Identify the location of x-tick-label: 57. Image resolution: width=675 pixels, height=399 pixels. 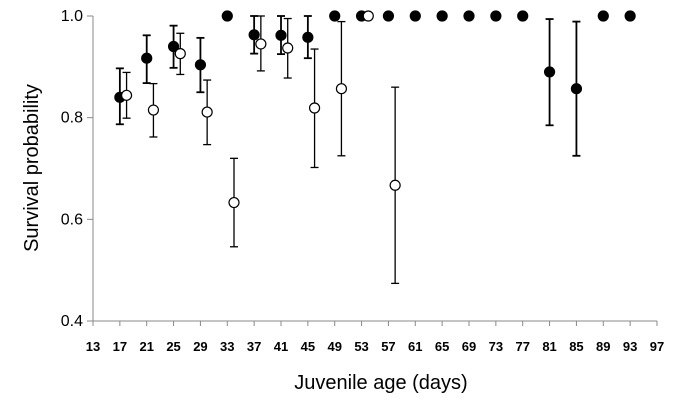
(388, 346).